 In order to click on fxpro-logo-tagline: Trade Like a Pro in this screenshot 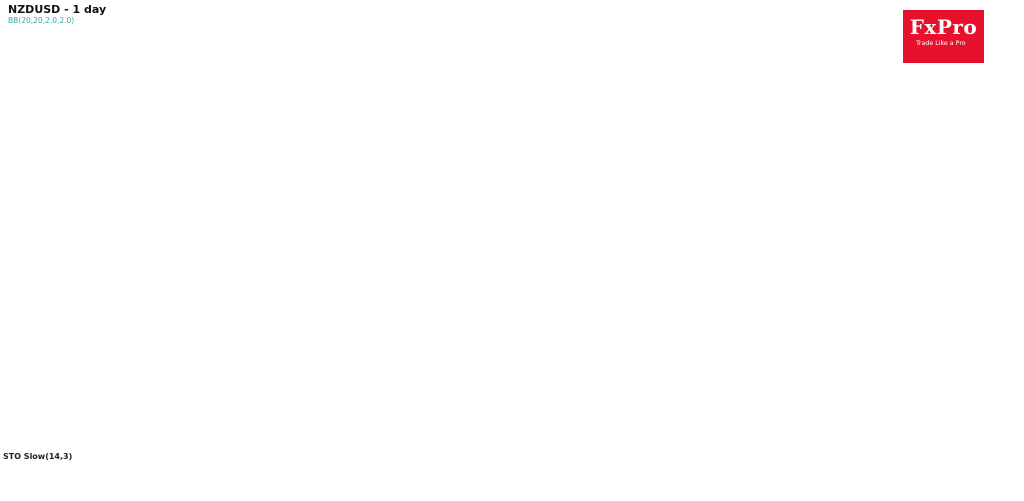, I will do `click(941, 43)`.